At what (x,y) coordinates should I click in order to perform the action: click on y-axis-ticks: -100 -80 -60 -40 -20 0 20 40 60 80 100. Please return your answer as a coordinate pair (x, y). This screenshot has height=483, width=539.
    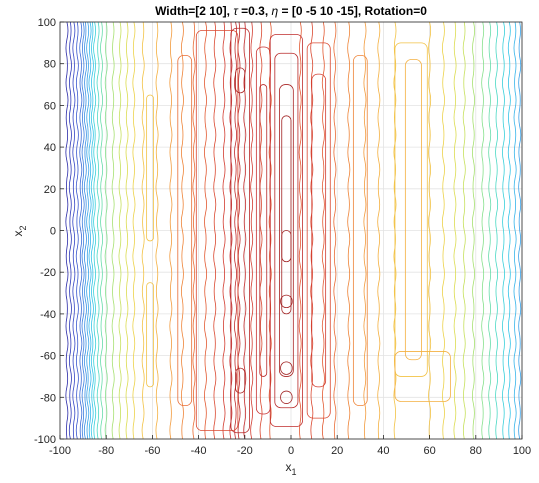
    Looking at the image, I should click on (49, 231).